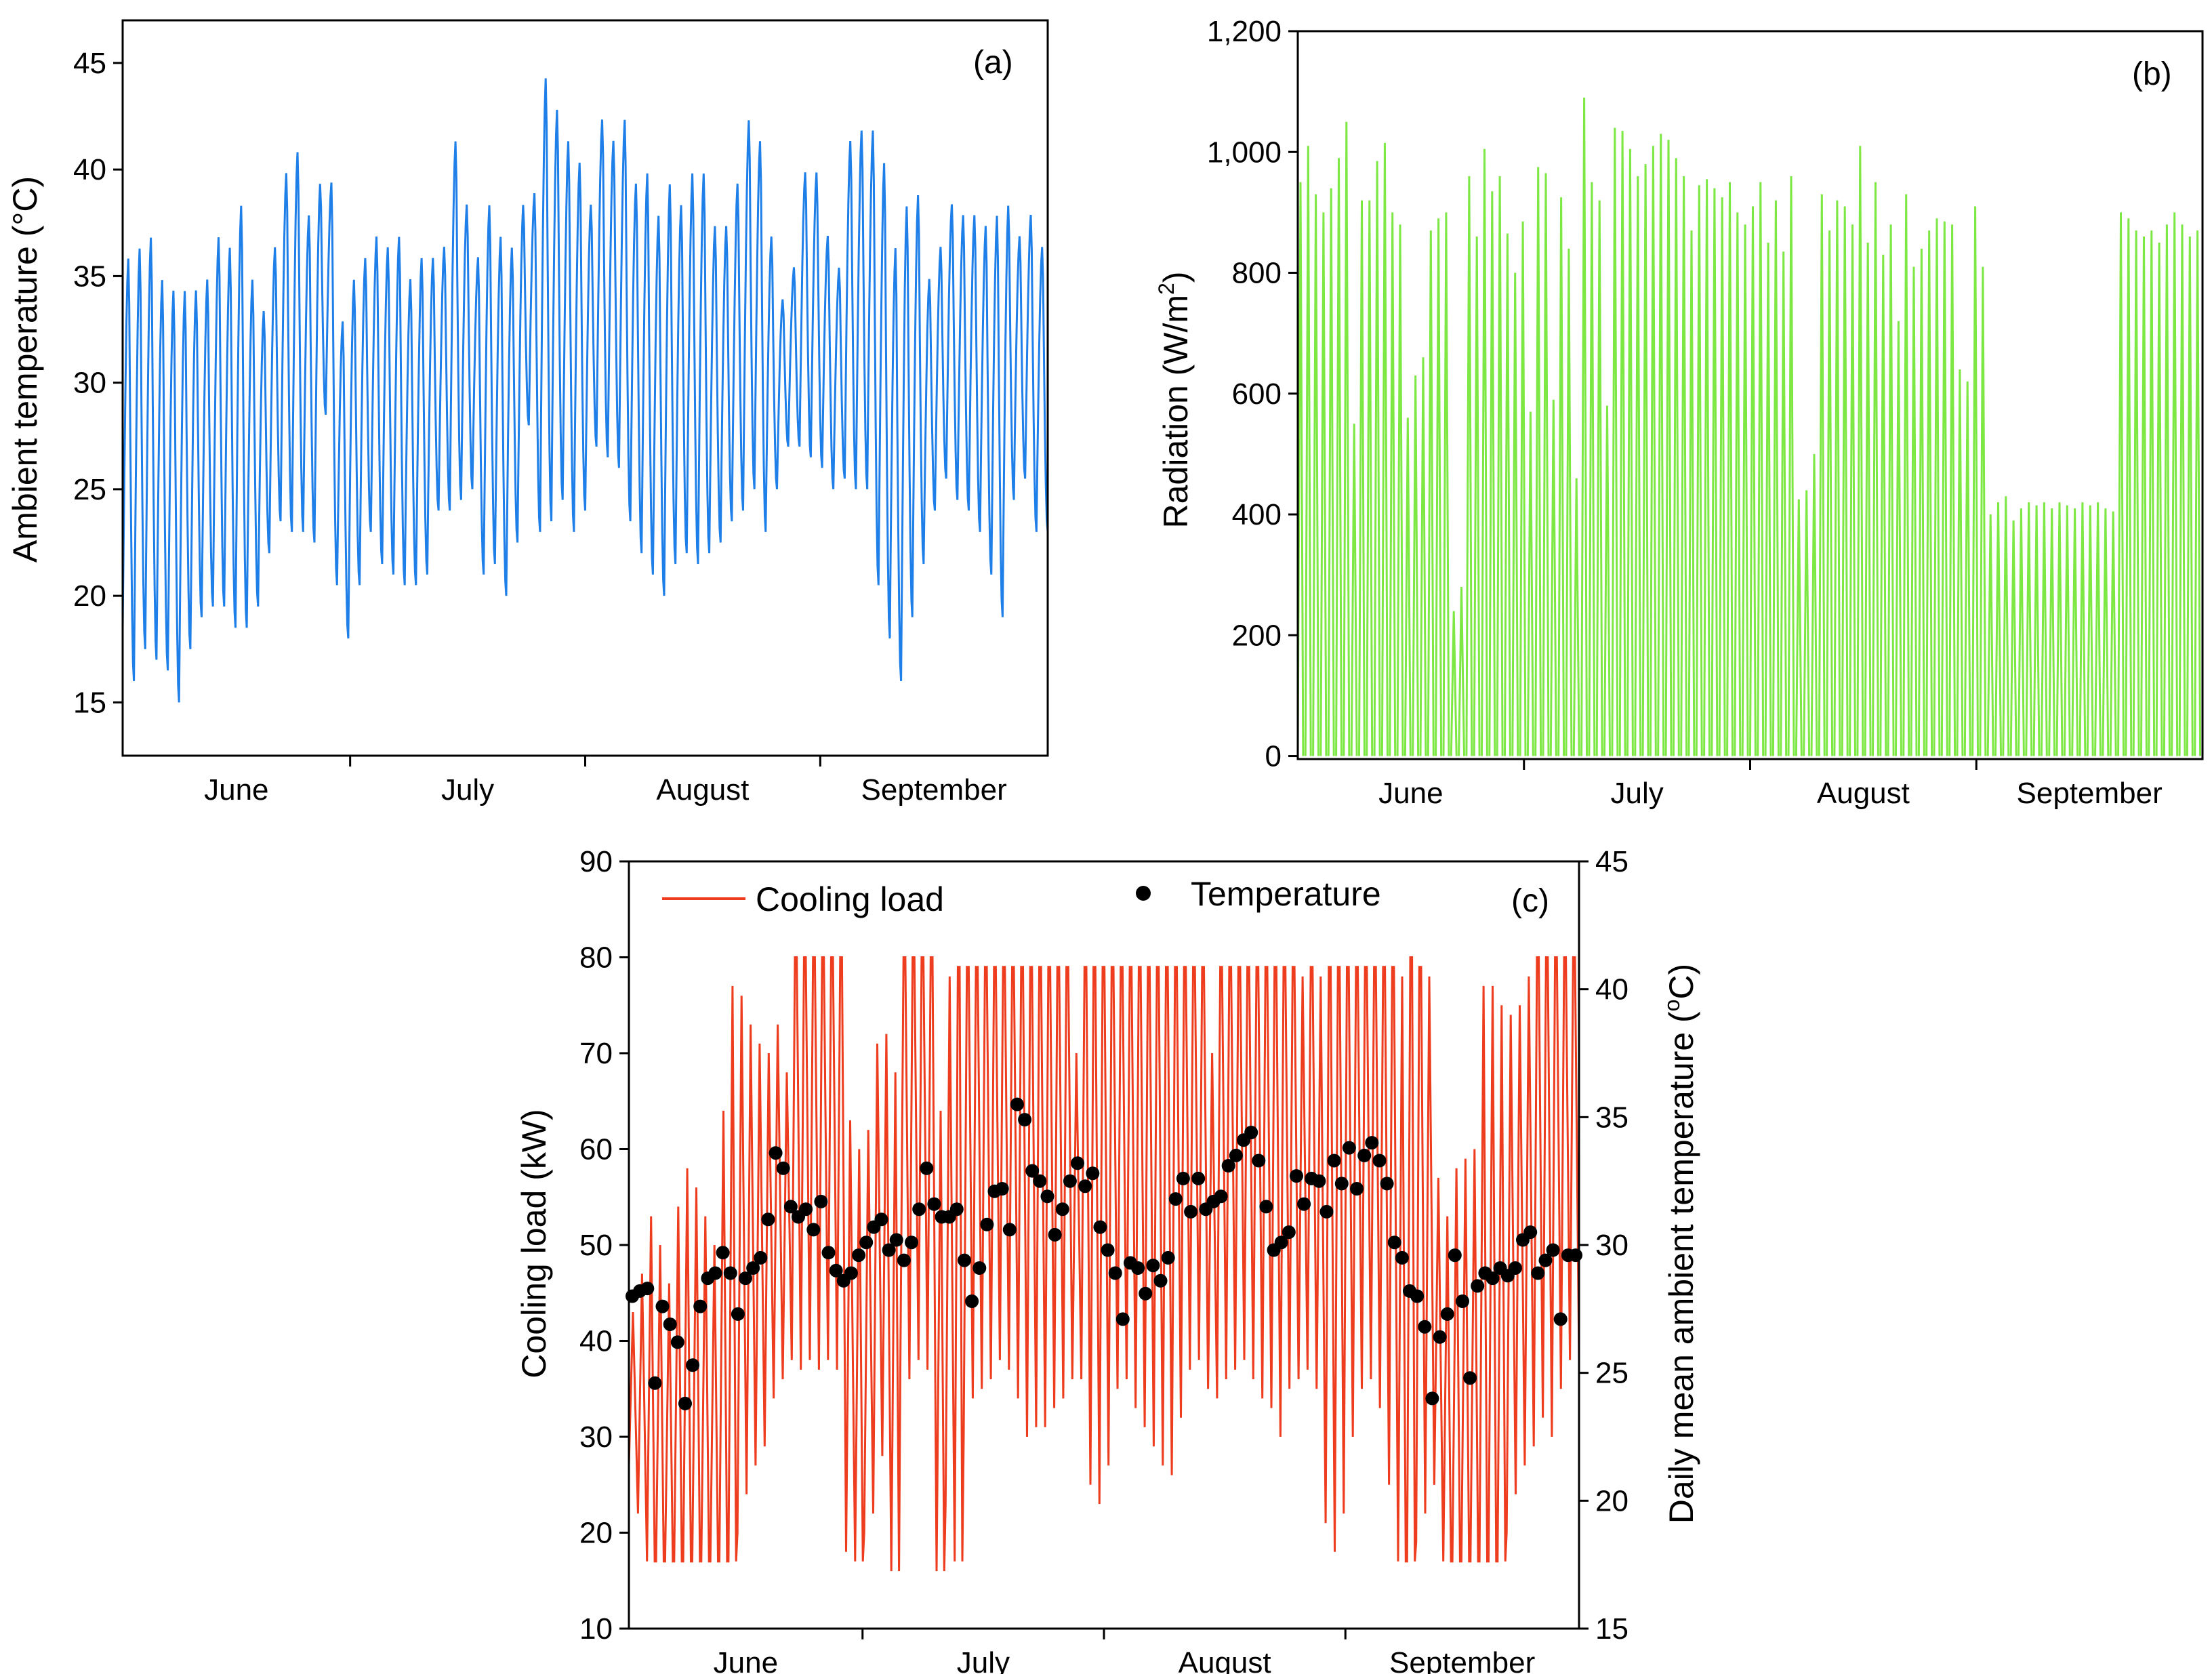 This screenshot has width=2212, height=1674. Describe the element at coordinates (596, 1533) in the screenshot. I see `panel-c-y-tick-label-20: 20` at that location.